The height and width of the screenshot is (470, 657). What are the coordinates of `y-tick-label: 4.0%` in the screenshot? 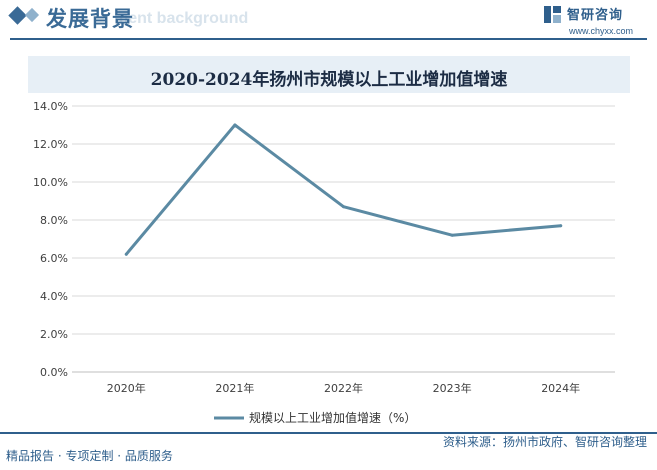 It's located at (54, 296).